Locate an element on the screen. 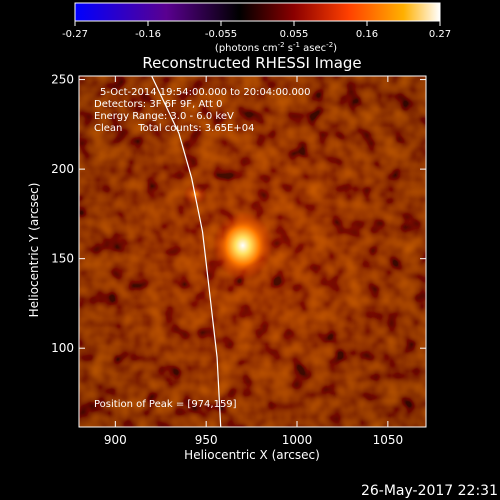  colorbar-gradient is located at coordinates (257, 12).